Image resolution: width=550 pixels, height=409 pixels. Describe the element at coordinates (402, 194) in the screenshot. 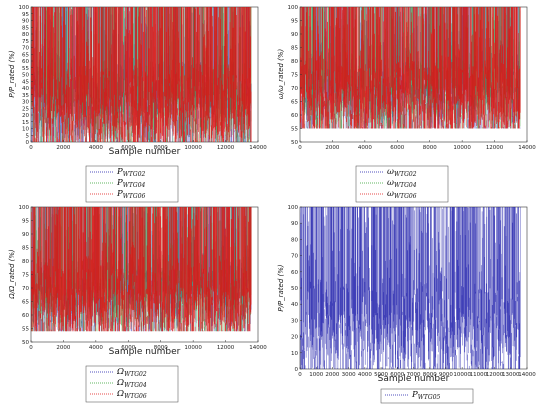

I see `legend-entry: ωWTG06` at that location.